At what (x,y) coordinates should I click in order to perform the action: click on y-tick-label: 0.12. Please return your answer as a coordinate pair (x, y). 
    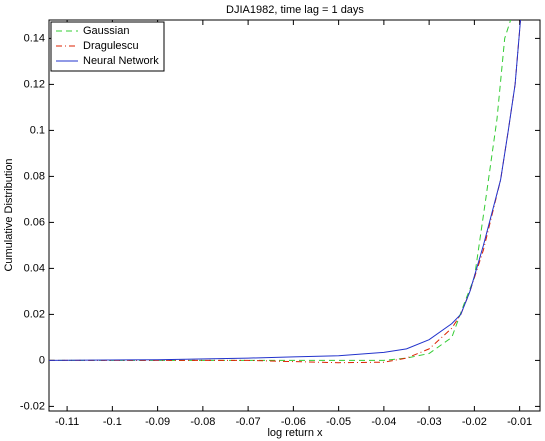
    Looking at the image, I should click on (34, 84).